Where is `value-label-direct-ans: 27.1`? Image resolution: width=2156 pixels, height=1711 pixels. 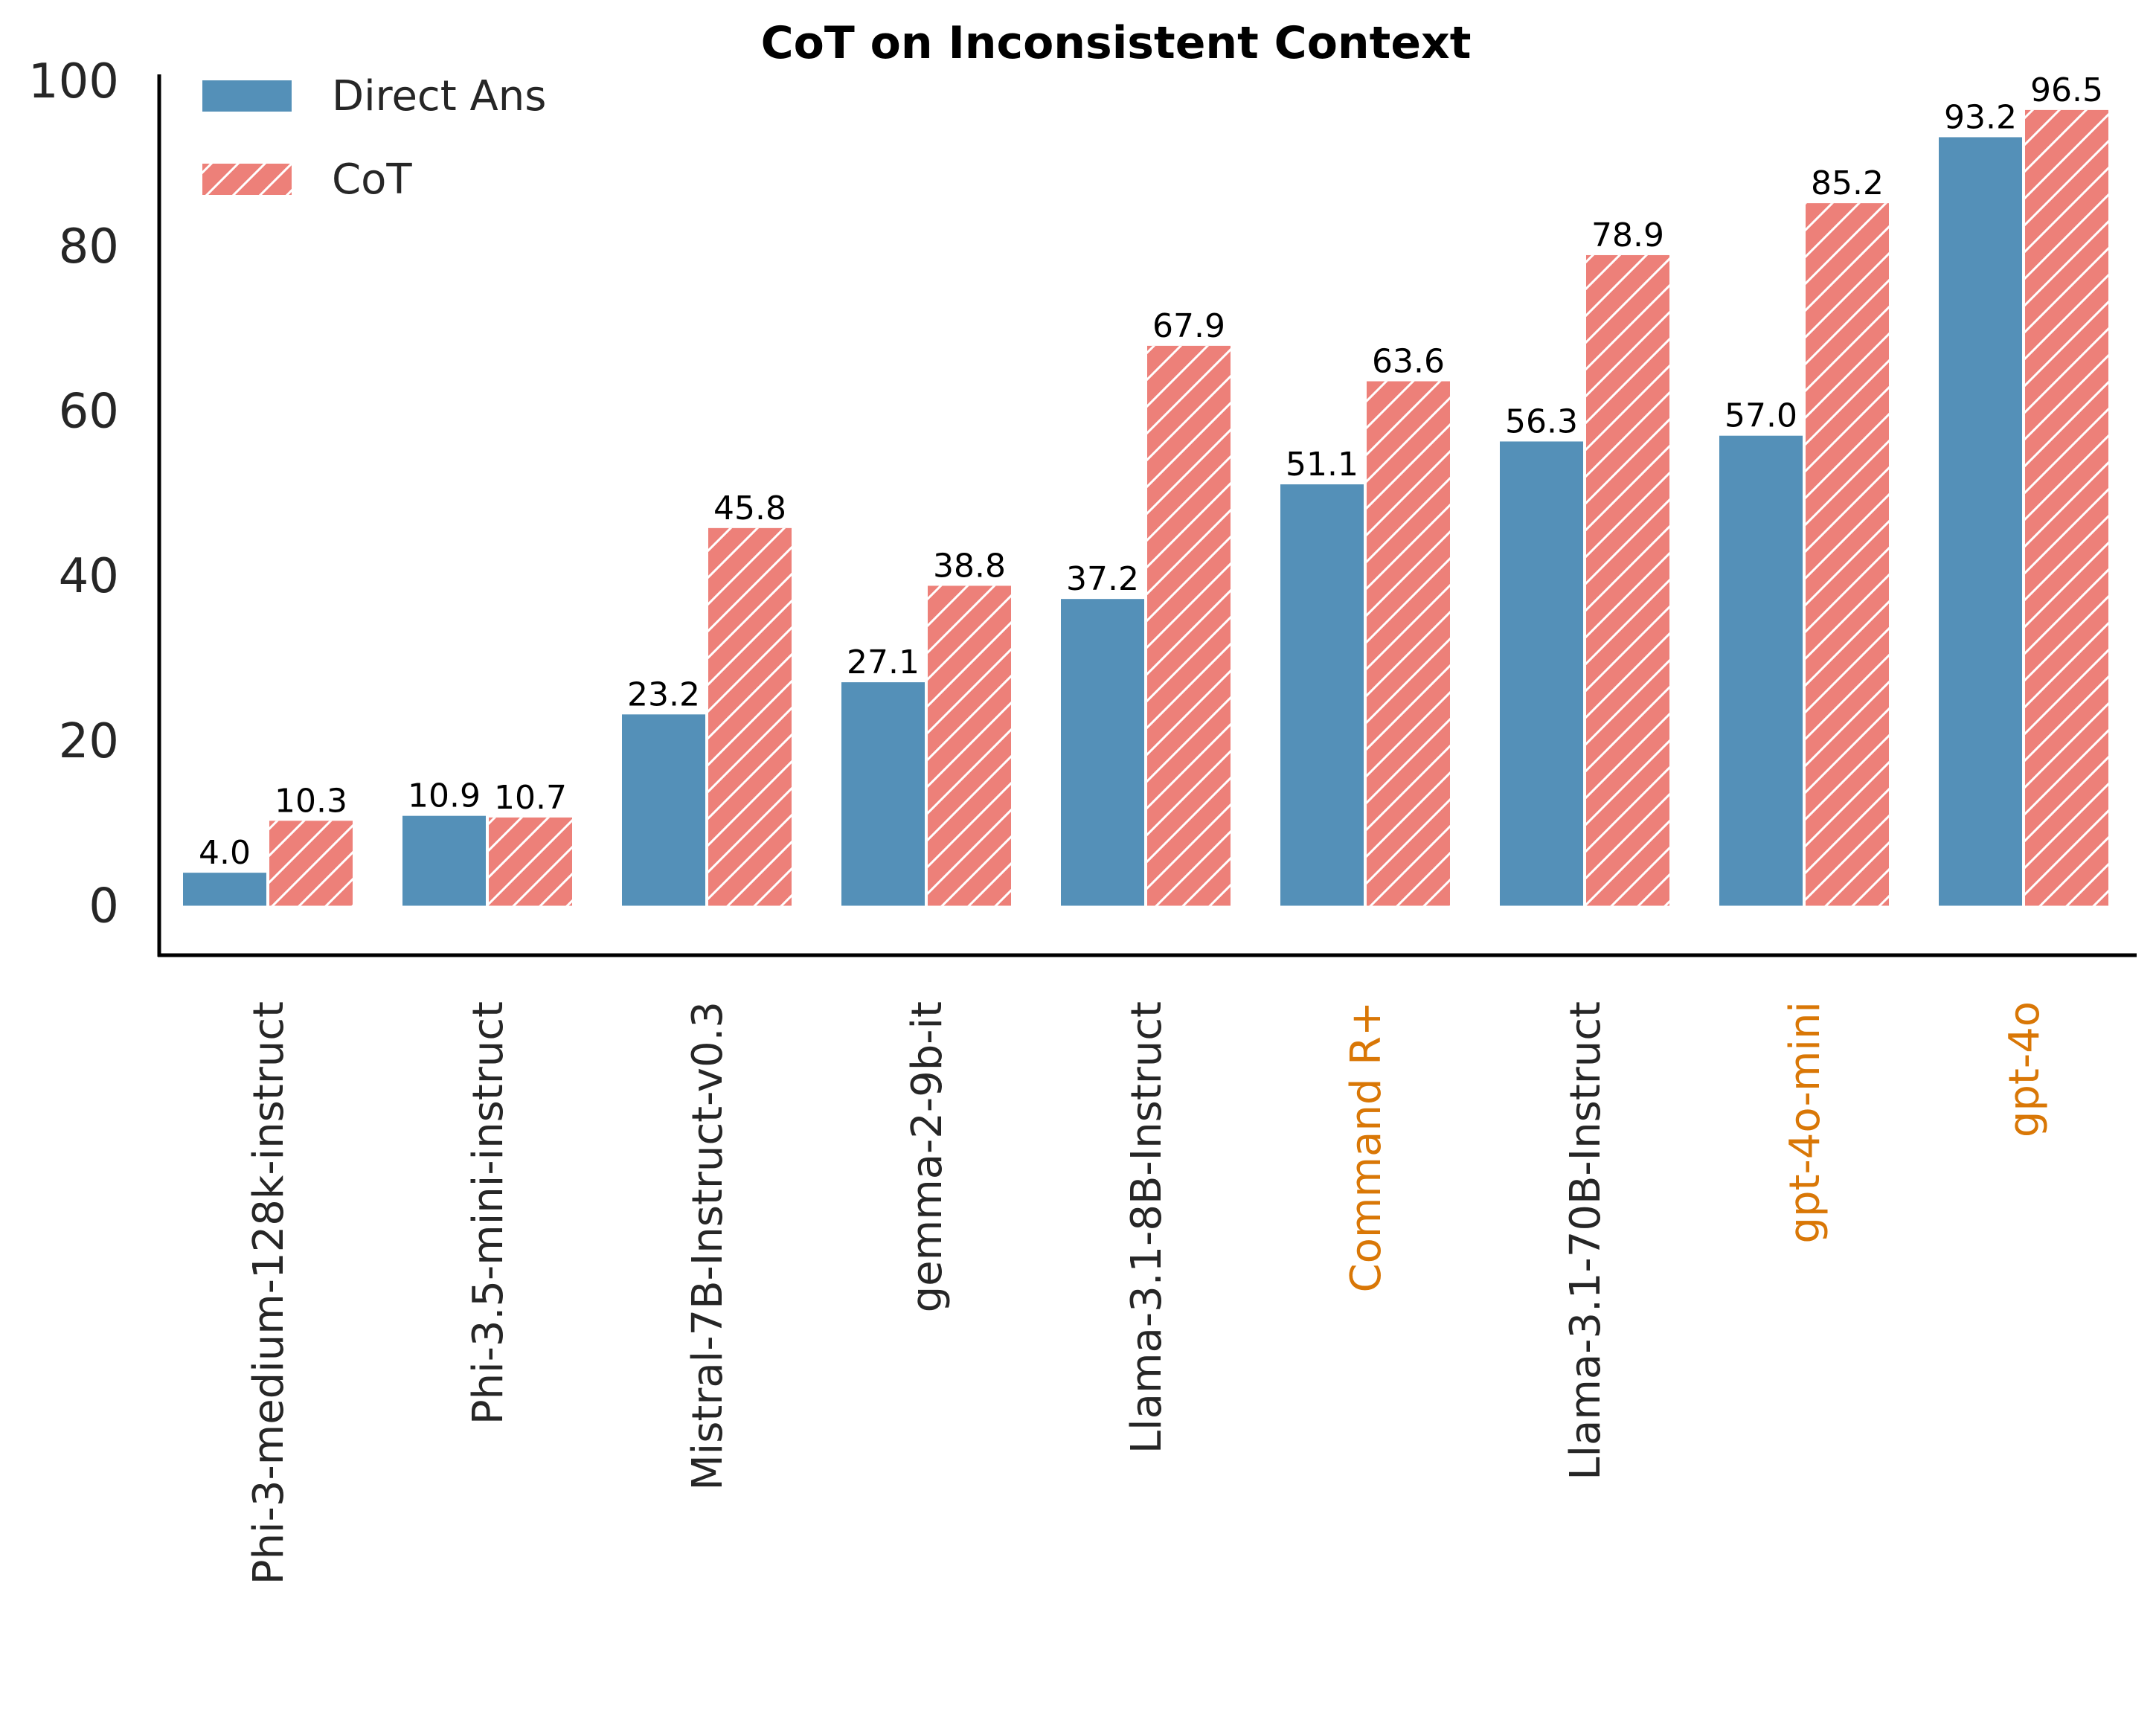
value-label-direct-ans: 27.1 is located at coordinates (883, 662).